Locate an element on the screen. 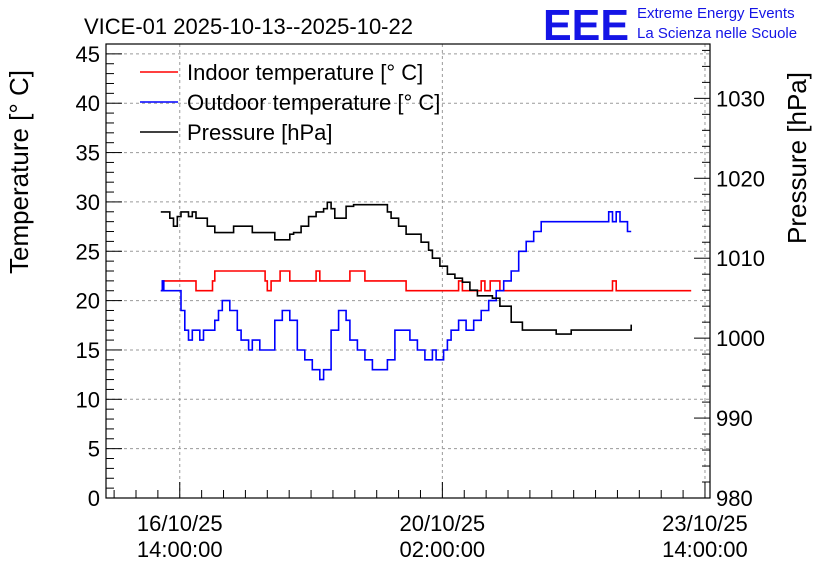  y-right-tick-label: 980 is located at coordinates (734, 498).